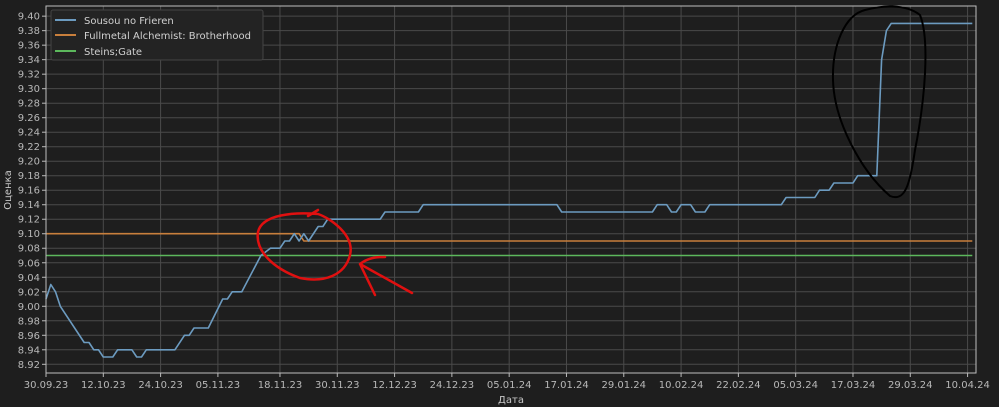  I want to click on y-tick-label: 8.94, so click(29, 350).